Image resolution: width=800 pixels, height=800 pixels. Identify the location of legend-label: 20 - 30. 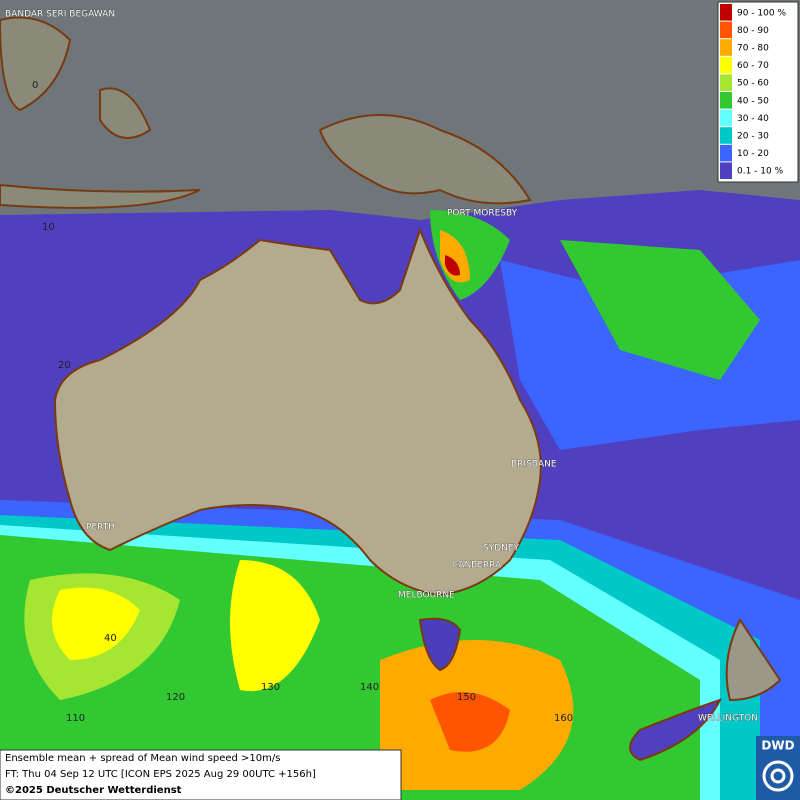
(753, 137).